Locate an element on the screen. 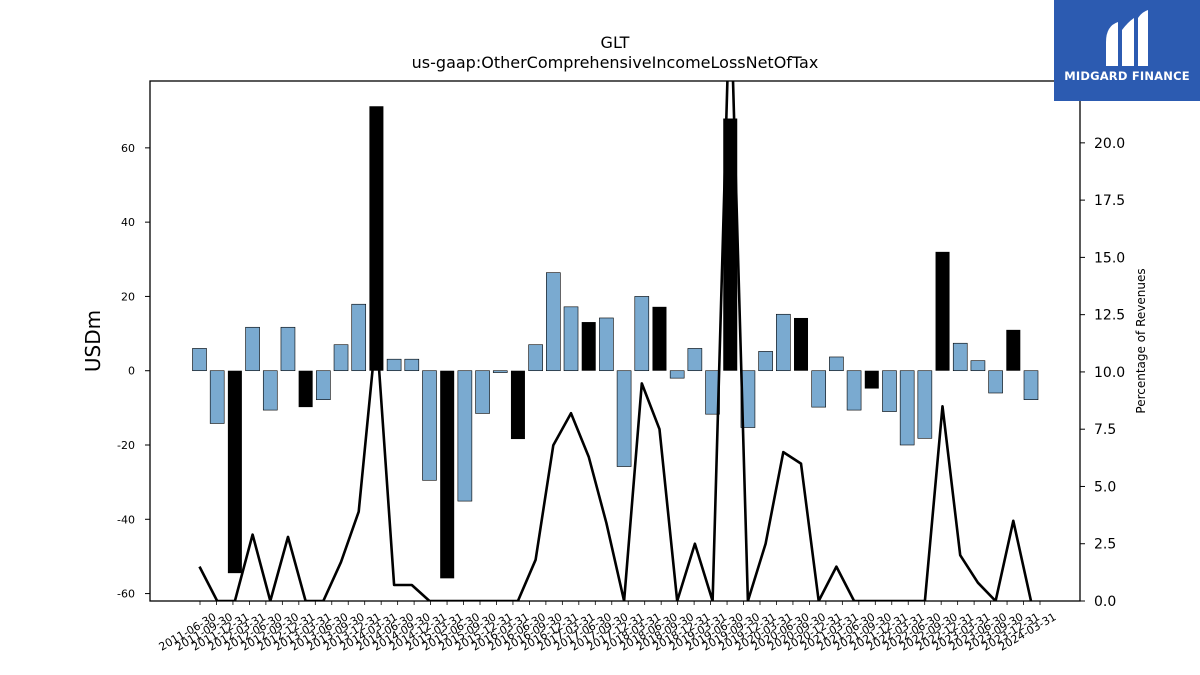 The width and height of the screenshot is (1200, 675). y2-tick-label: 10.0 is located at coordinates (1109, 373).